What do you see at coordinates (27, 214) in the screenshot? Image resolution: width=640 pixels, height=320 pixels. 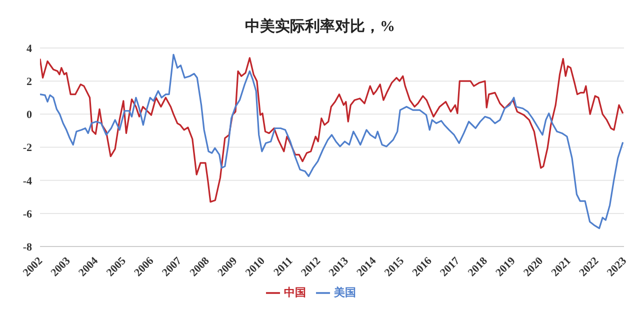 I see `y-tick-label: -6` at bounding box center [27, 214].